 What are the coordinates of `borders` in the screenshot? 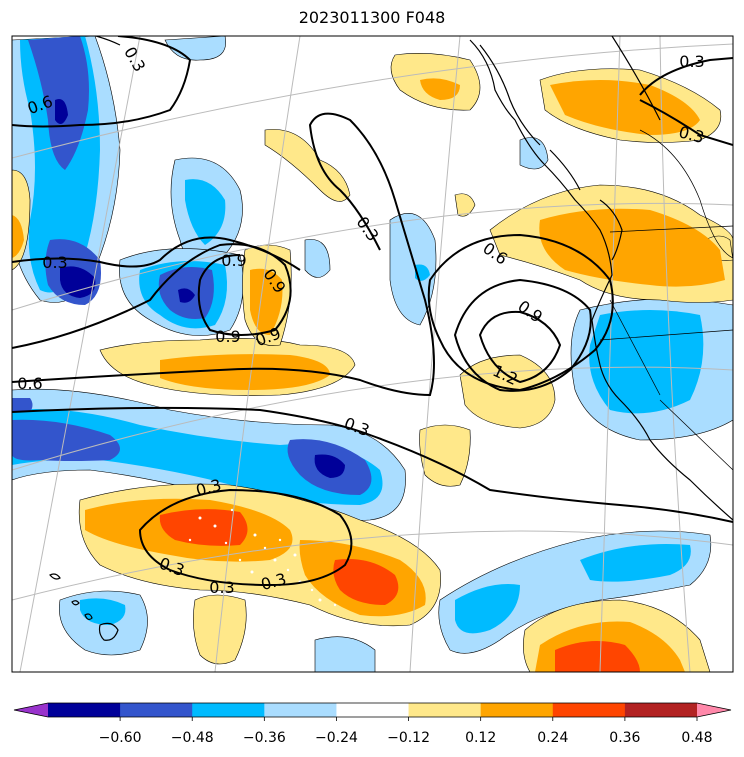 It's located at (666, 300).